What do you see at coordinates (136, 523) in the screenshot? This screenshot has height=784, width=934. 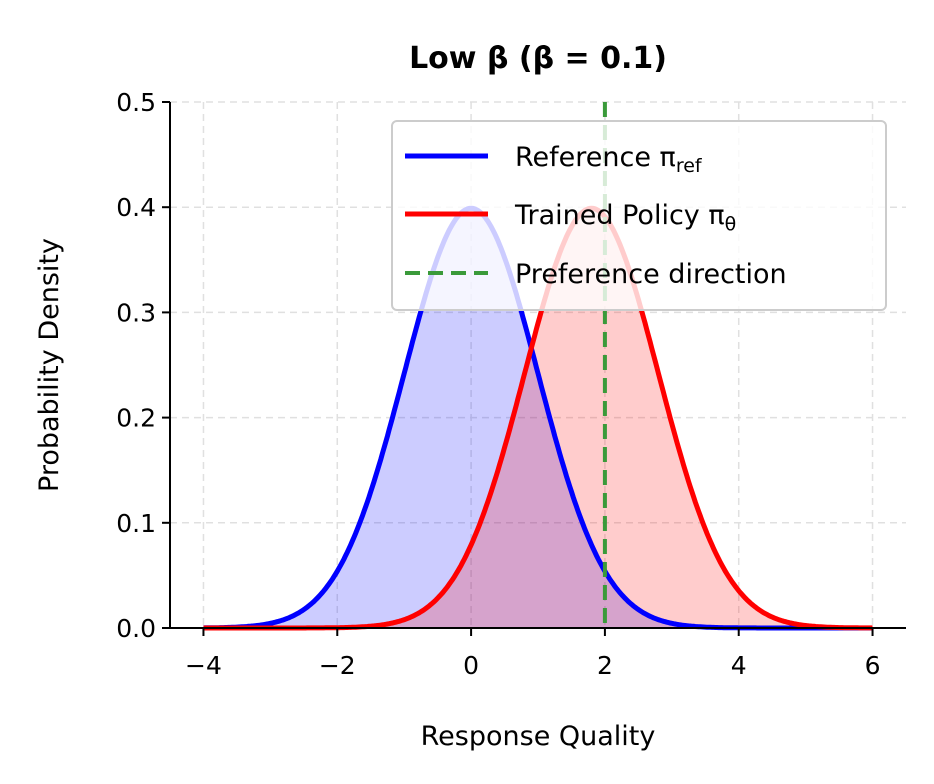 I see `y-tick-label: 0.1` at bounding box center [136, 523].